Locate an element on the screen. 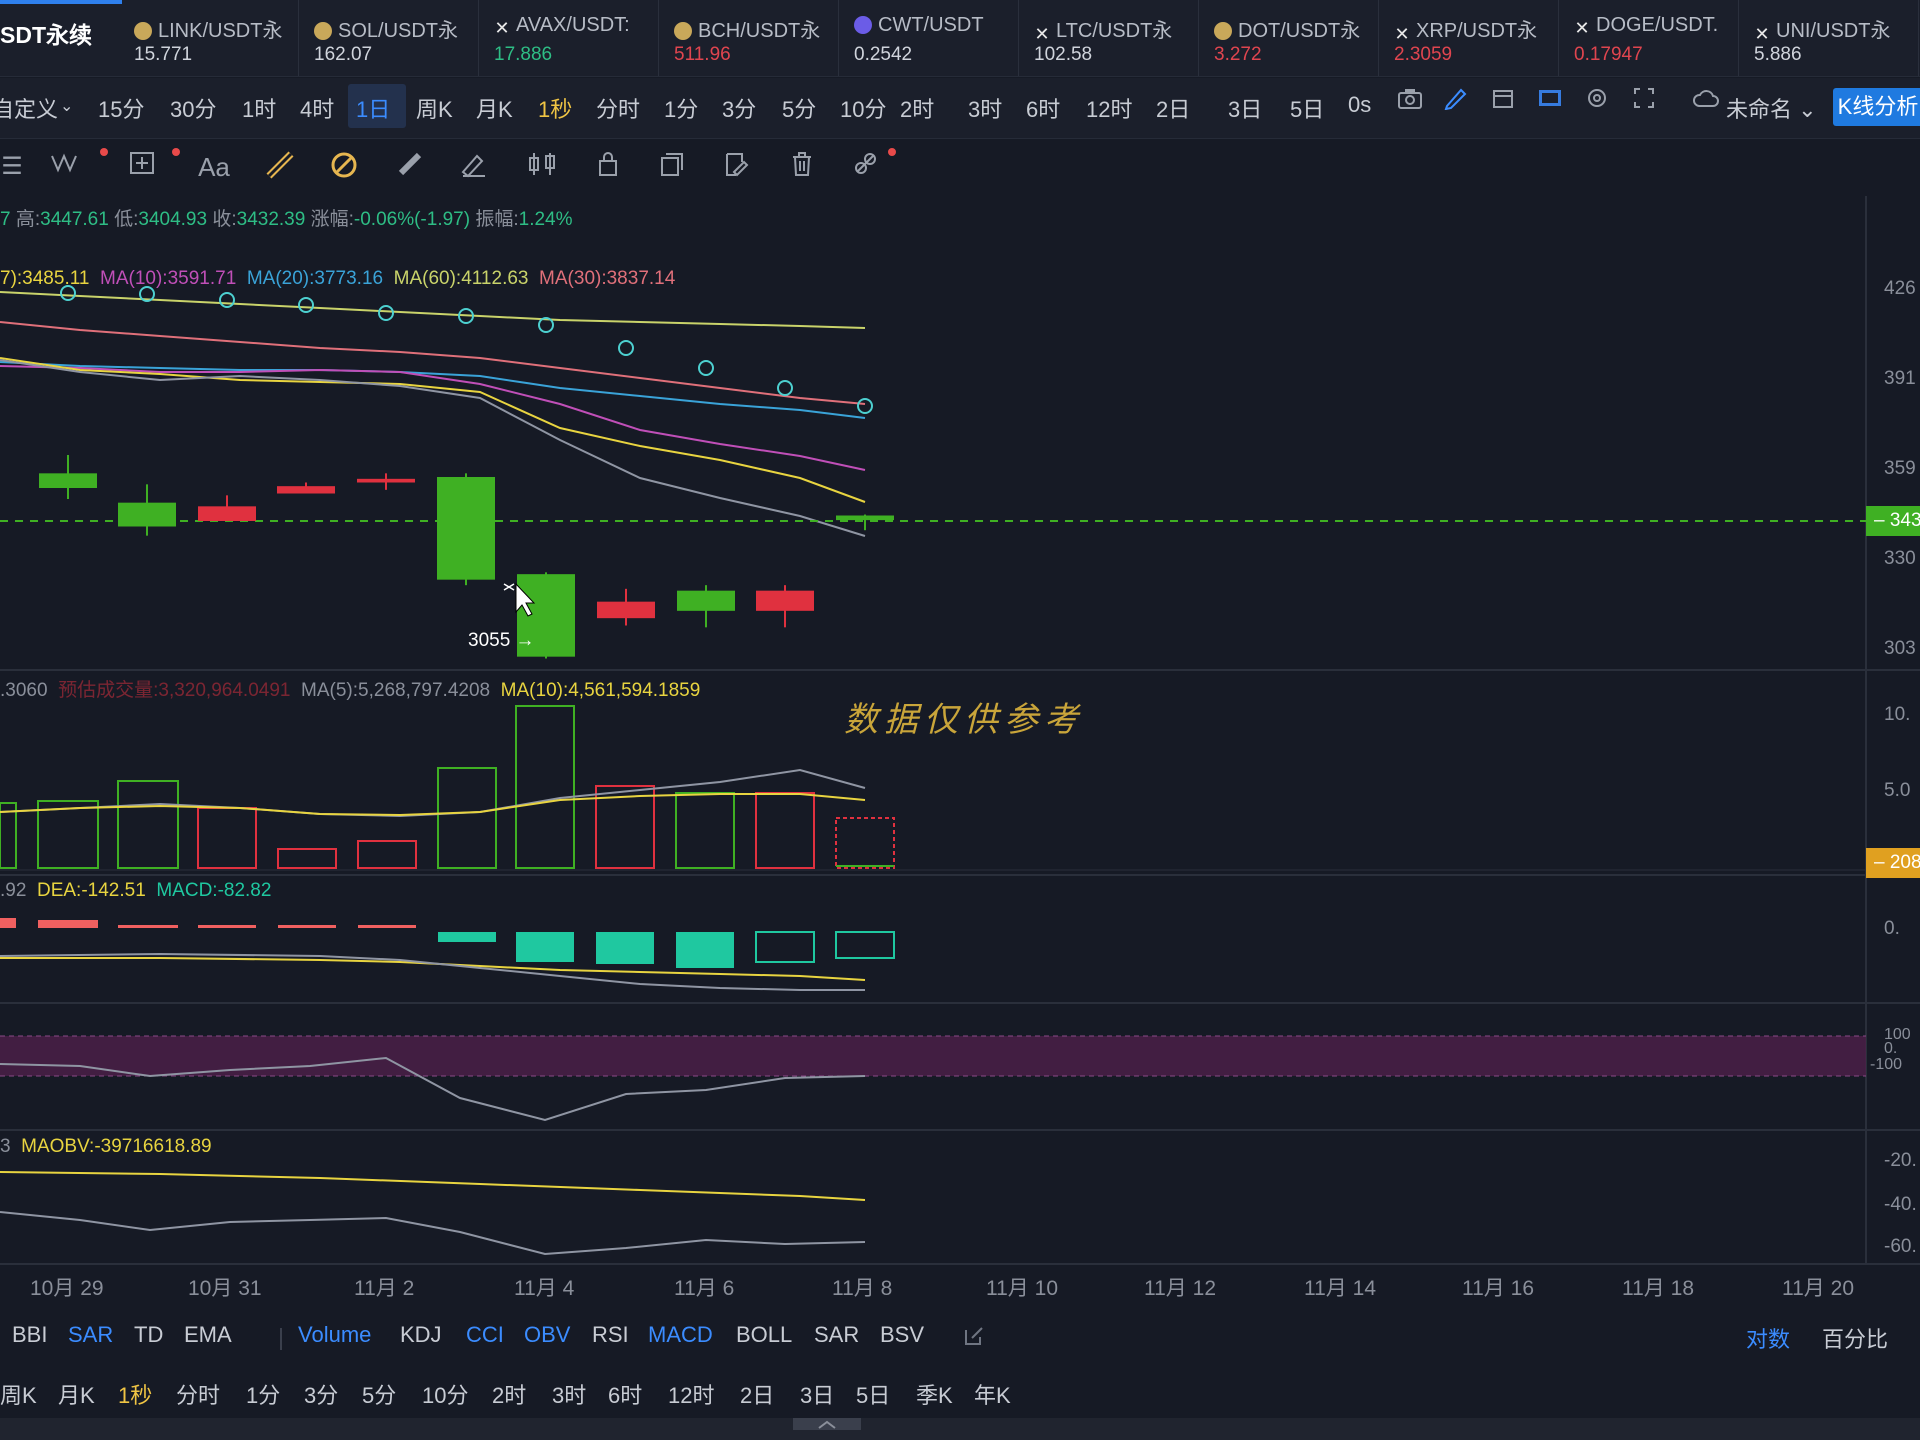  lock-icon is located at coordinates (608, 167).